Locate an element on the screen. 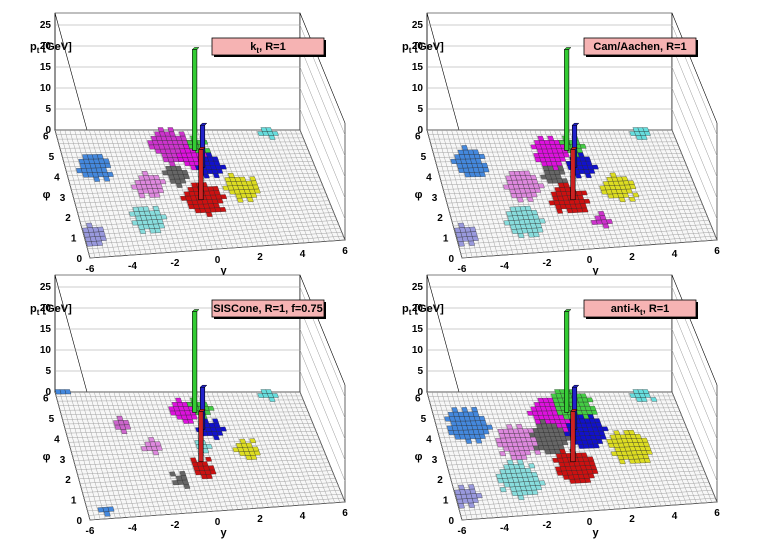 The width and height of the screenshot is (761, 540). y-tick-label: -4 is located at coordinates (504, 266).